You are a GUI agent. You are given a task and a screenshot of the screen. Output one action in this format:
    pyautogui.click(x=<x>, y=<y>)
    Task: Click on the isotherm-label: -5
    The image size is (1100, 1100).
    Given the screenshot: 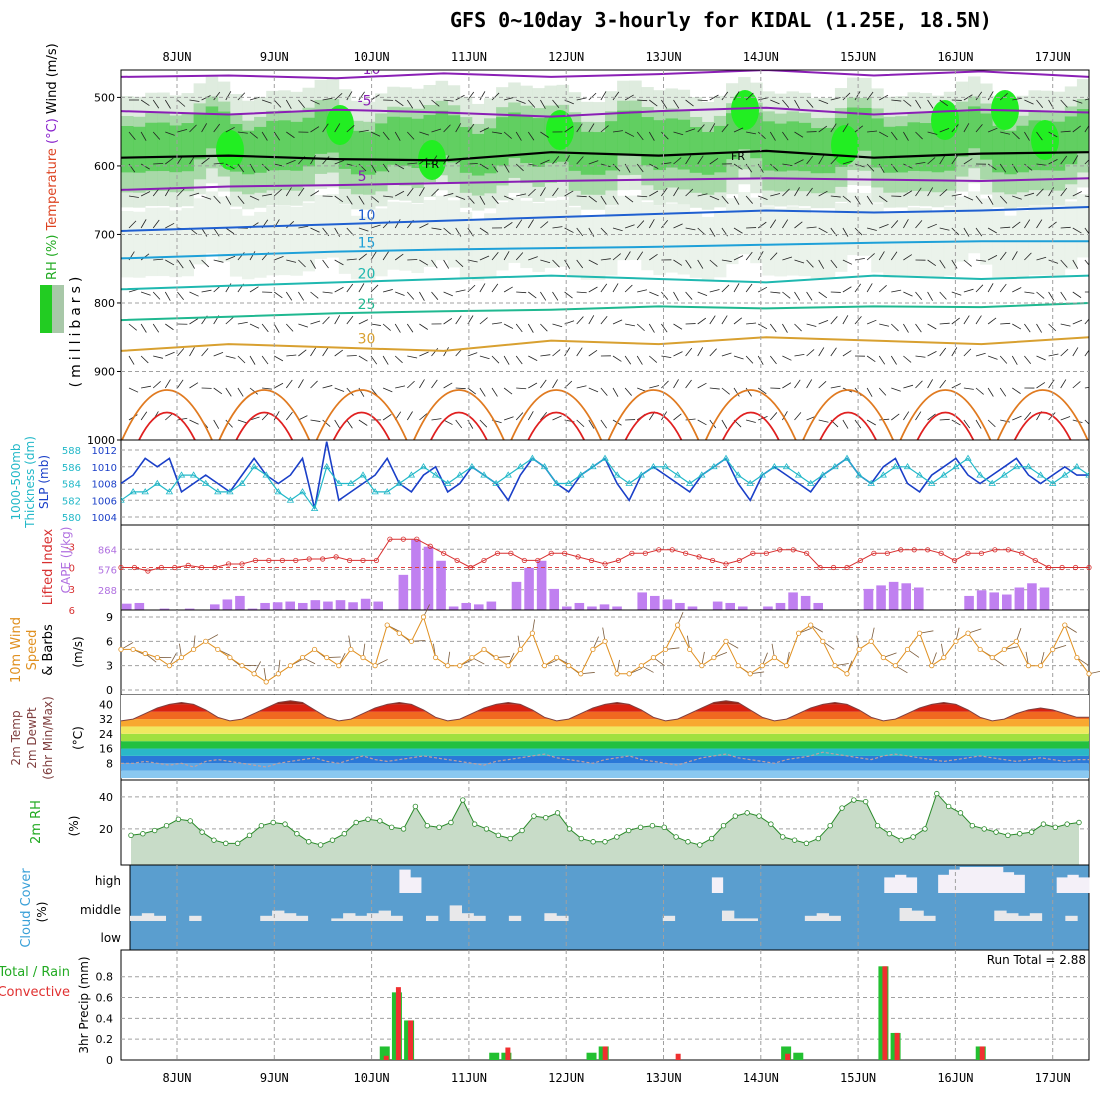 What is the action you would take?
    pyautogui.click(x=365, y=102)
    